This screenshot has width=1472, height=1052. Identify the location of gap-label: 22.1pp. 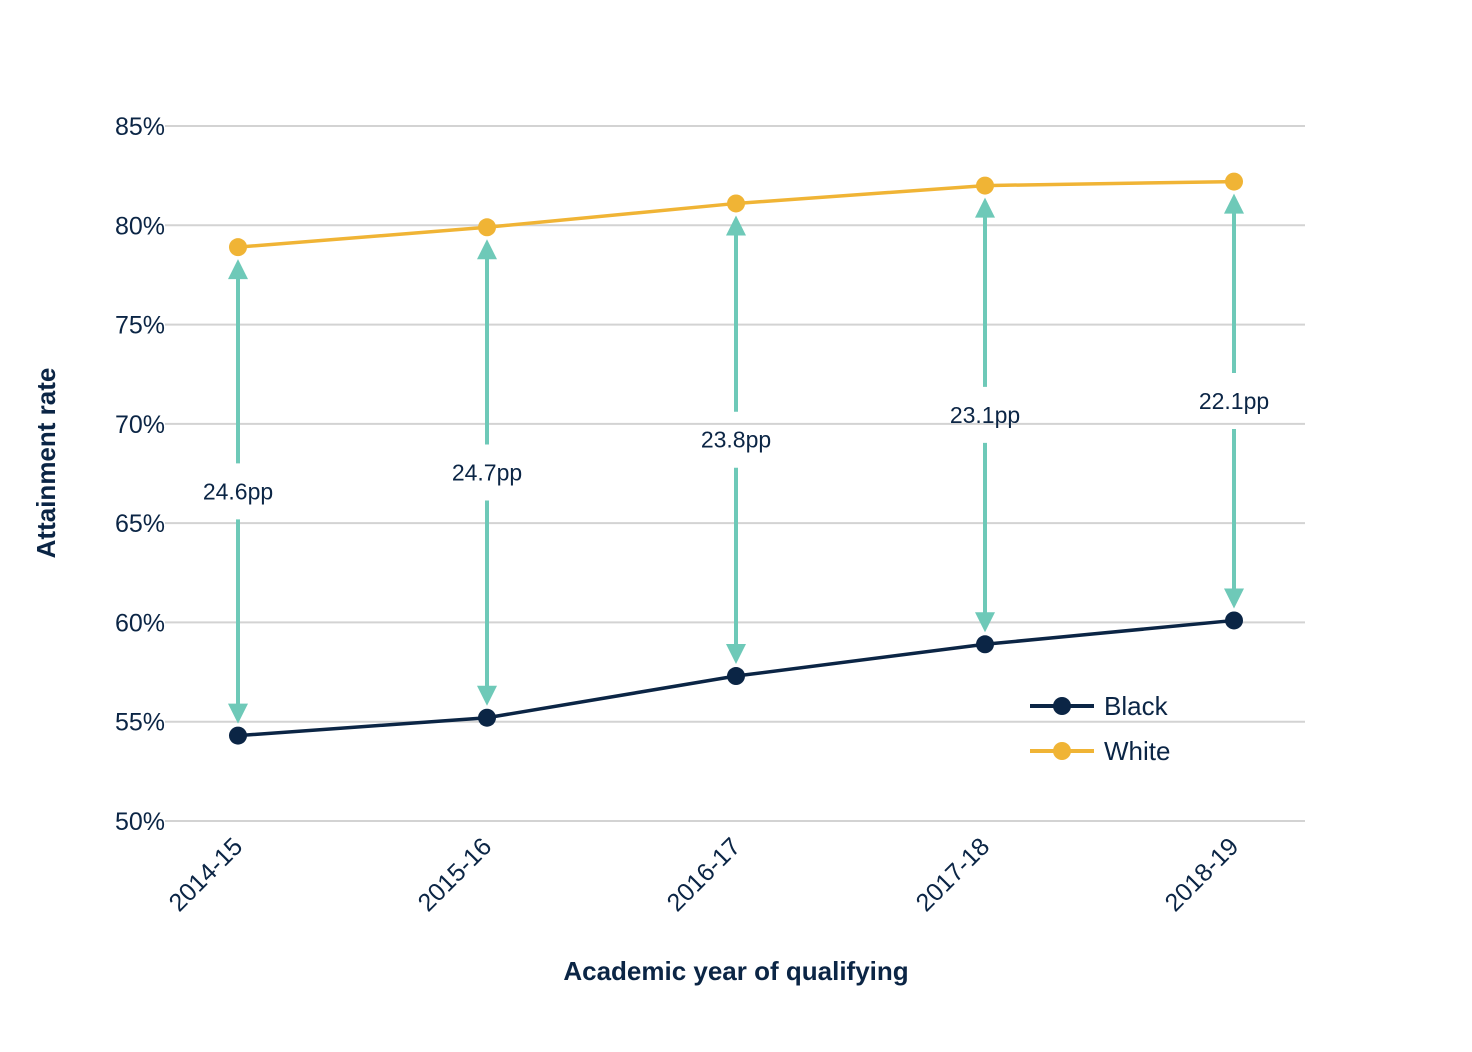
(1234, 401).